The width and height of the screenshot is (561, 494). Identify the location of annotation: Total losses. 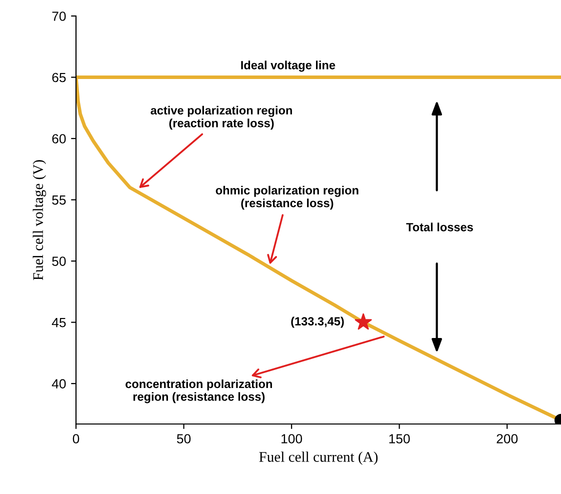
(439, 227).